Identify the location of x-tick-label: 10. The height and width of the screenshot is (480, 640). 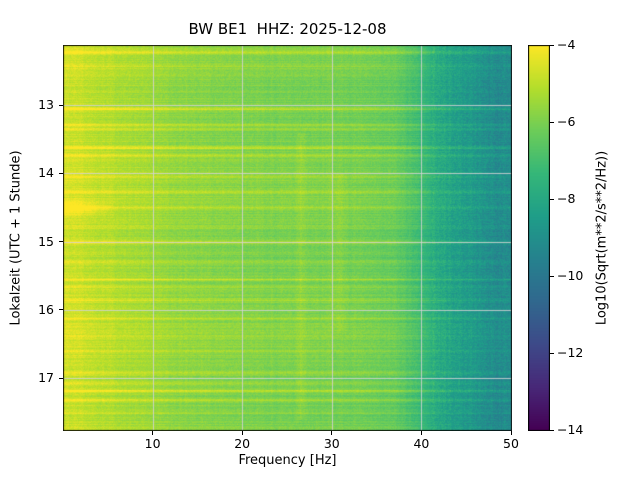
(152, 443).